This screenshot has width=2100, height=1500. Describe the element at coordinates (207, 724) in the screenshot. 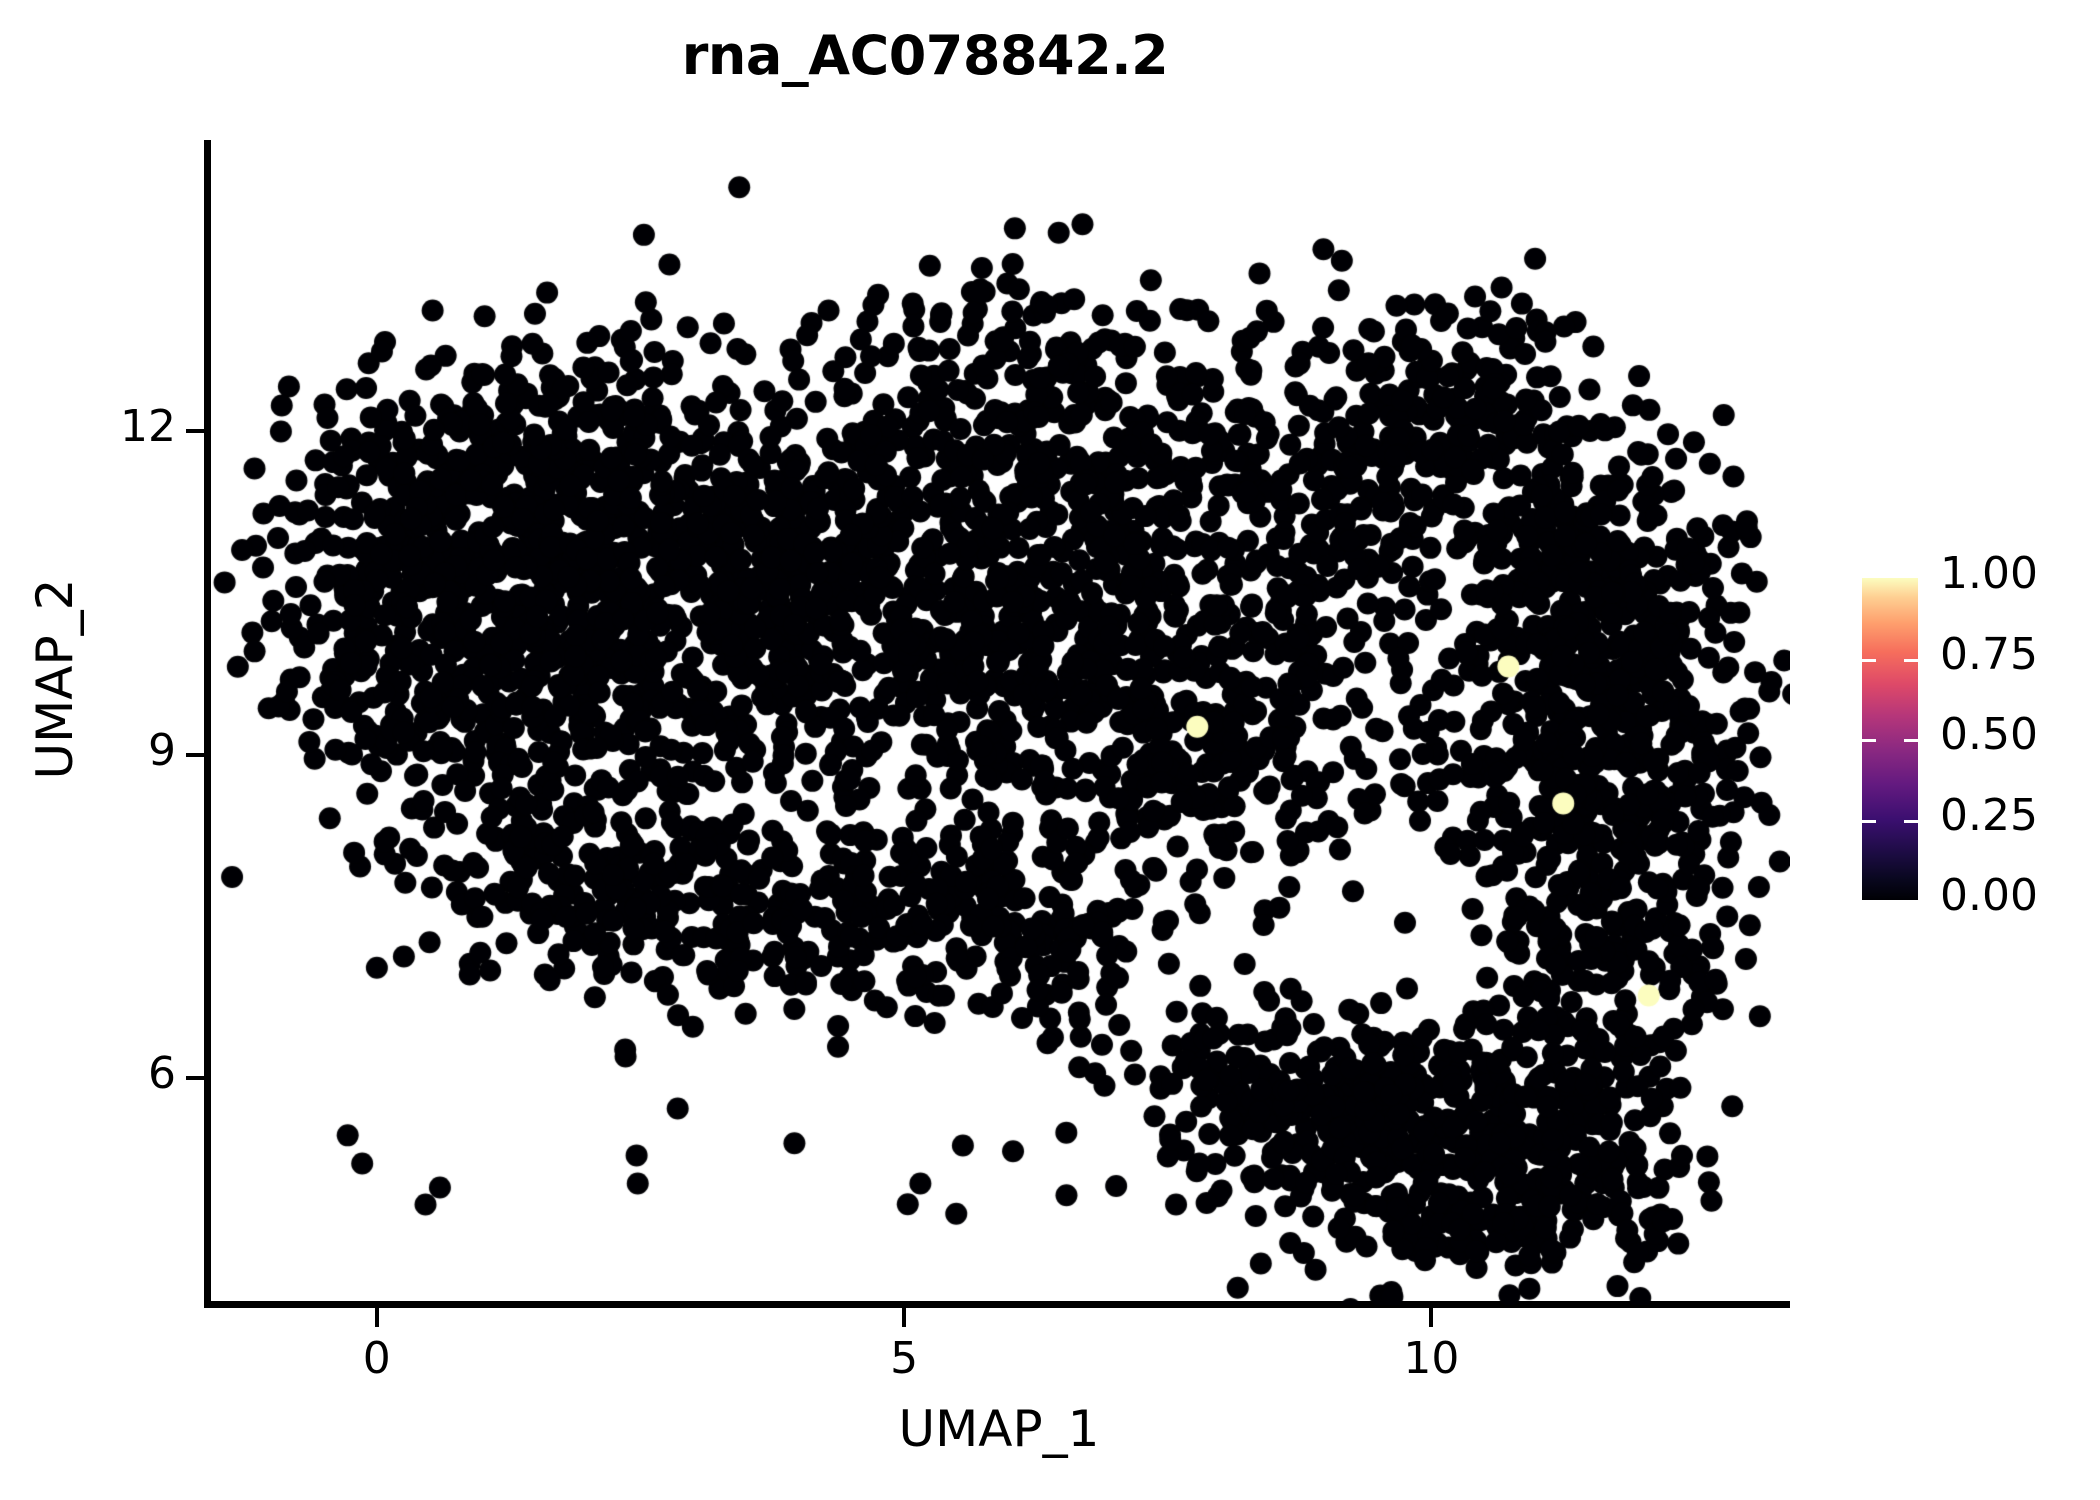

I see `y-axis-spine` at that location.